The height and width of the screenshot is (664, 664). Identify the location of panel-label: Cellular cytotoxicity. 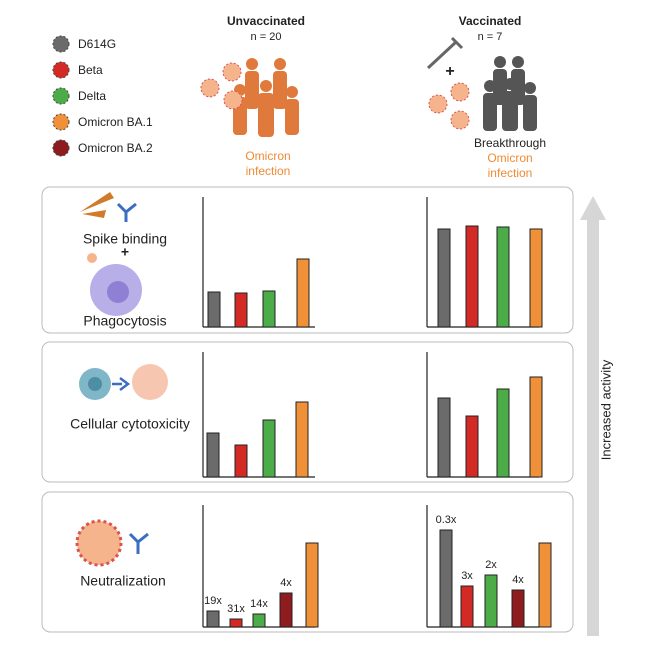
(130, 424).